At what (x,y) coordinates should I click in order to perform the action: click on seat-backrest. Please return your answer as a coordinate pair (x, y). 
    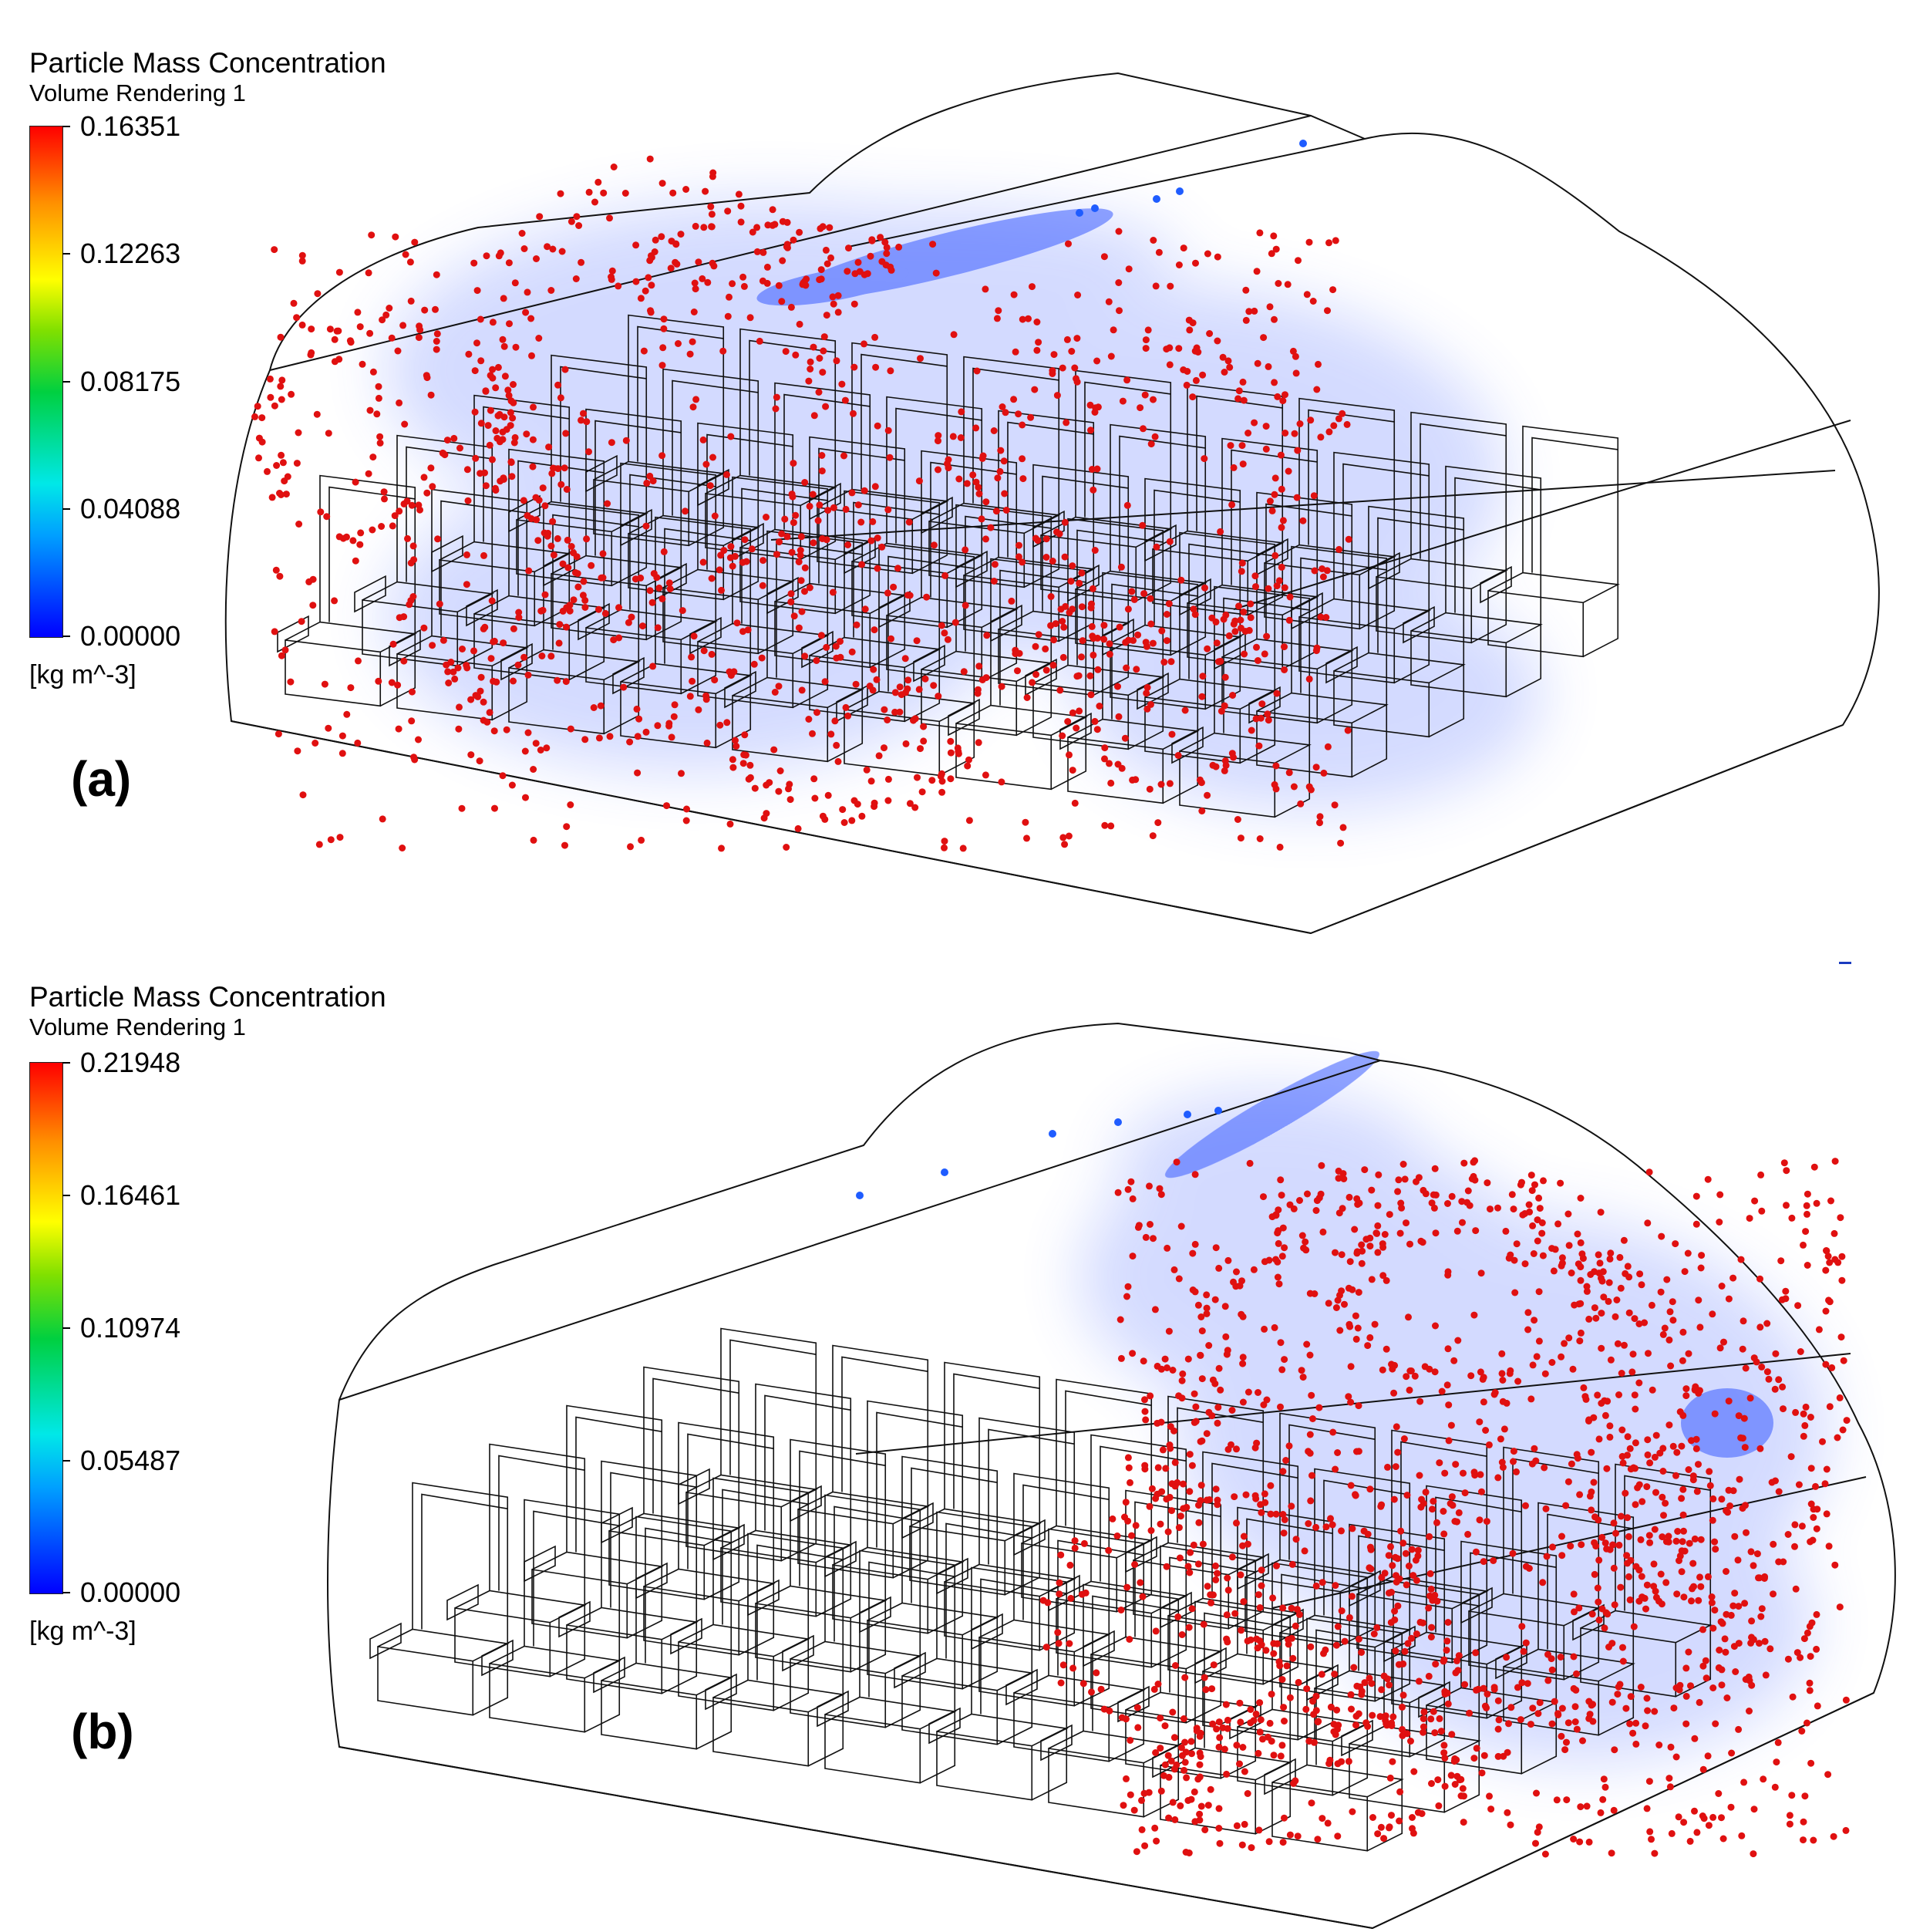
    Looking at the image, I should click on (537, 1524).